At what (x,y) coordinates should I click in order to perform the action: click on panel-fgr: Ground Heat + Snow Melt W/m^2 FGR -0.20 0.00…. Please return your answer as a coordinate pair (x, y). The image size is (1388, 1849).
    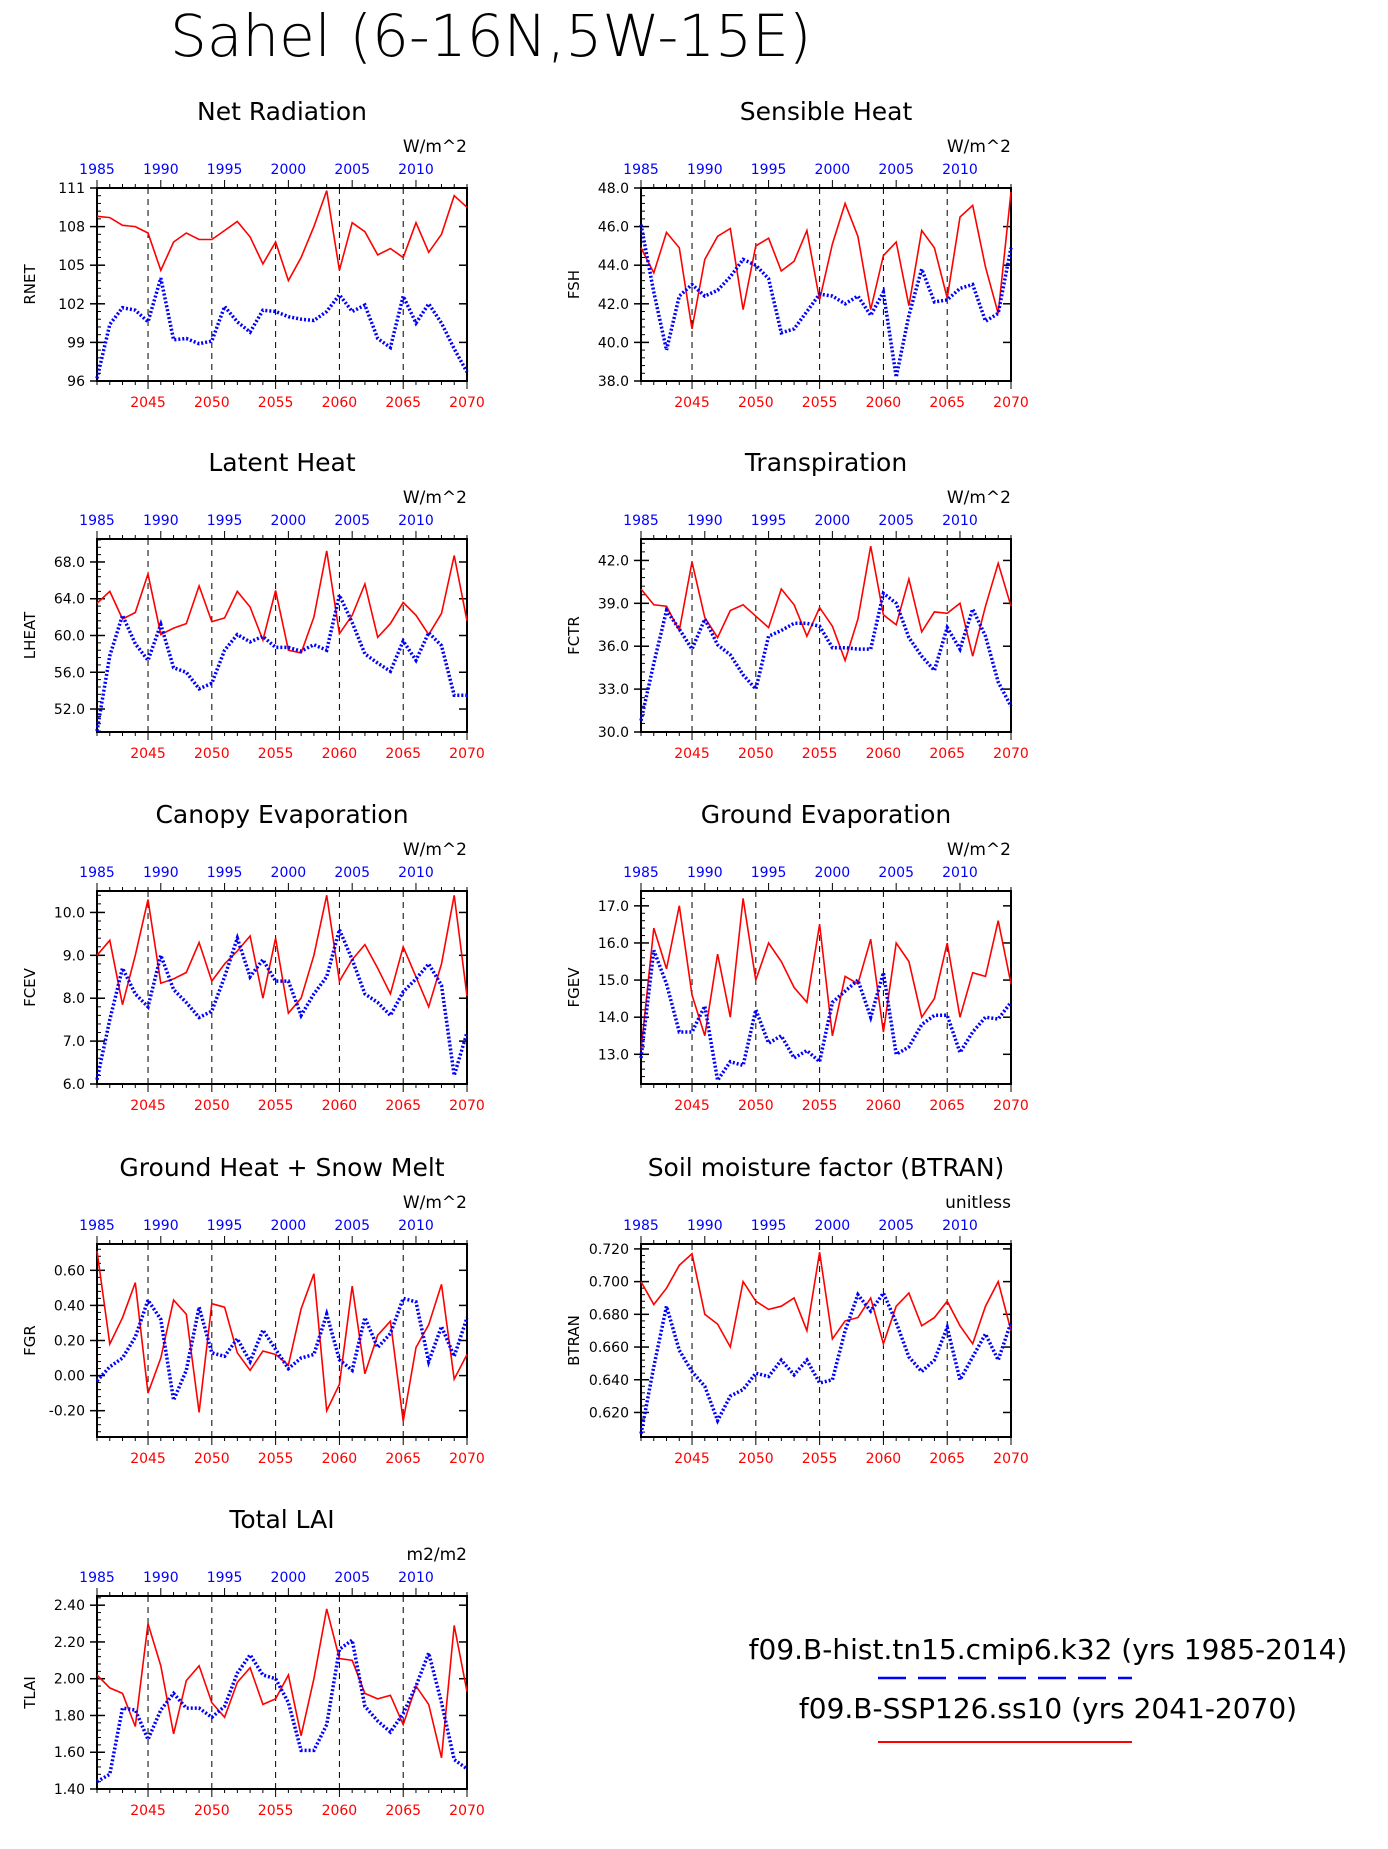
    Looking at the image, I should click on (253, 1310).